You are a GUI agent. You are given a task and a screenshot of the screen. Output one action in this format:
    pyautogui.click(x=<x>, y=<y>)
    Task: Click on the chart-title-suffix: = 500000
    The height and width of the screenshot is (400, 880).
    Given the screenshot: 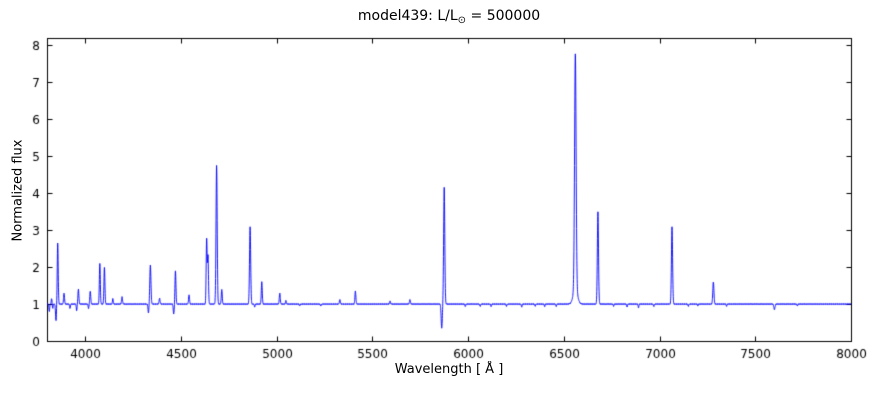 What is the action you would take?
    pyautogui.click(x=503, y=16)
    